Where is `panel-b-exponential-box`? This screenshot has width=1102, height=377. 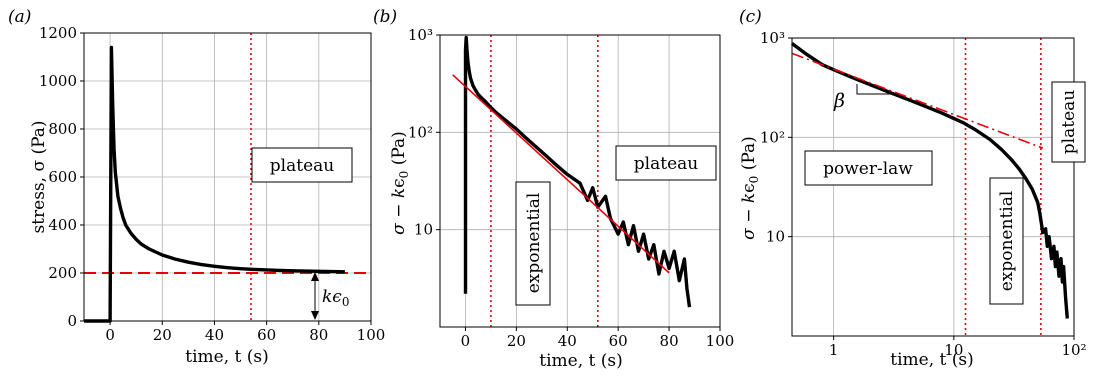 panel-b-exponential-box is located at coordinates (533, 243).